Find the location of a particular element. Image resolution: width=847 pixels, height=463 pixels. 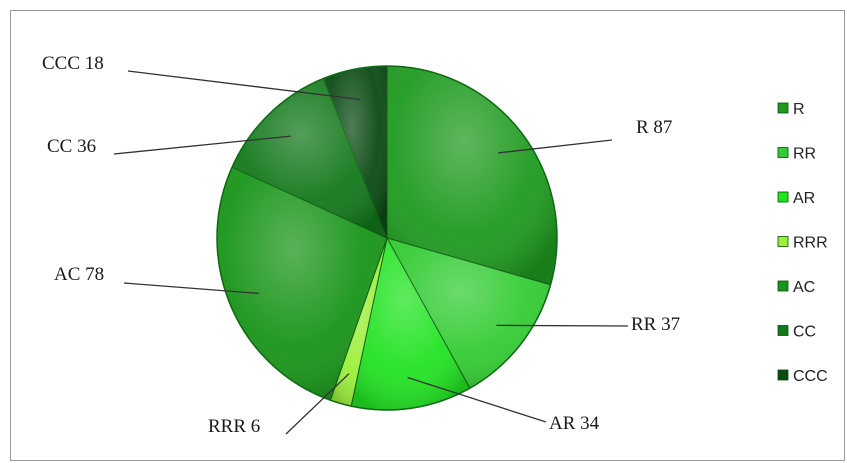

legend-swatch-r is located at coordinates (783, 108).